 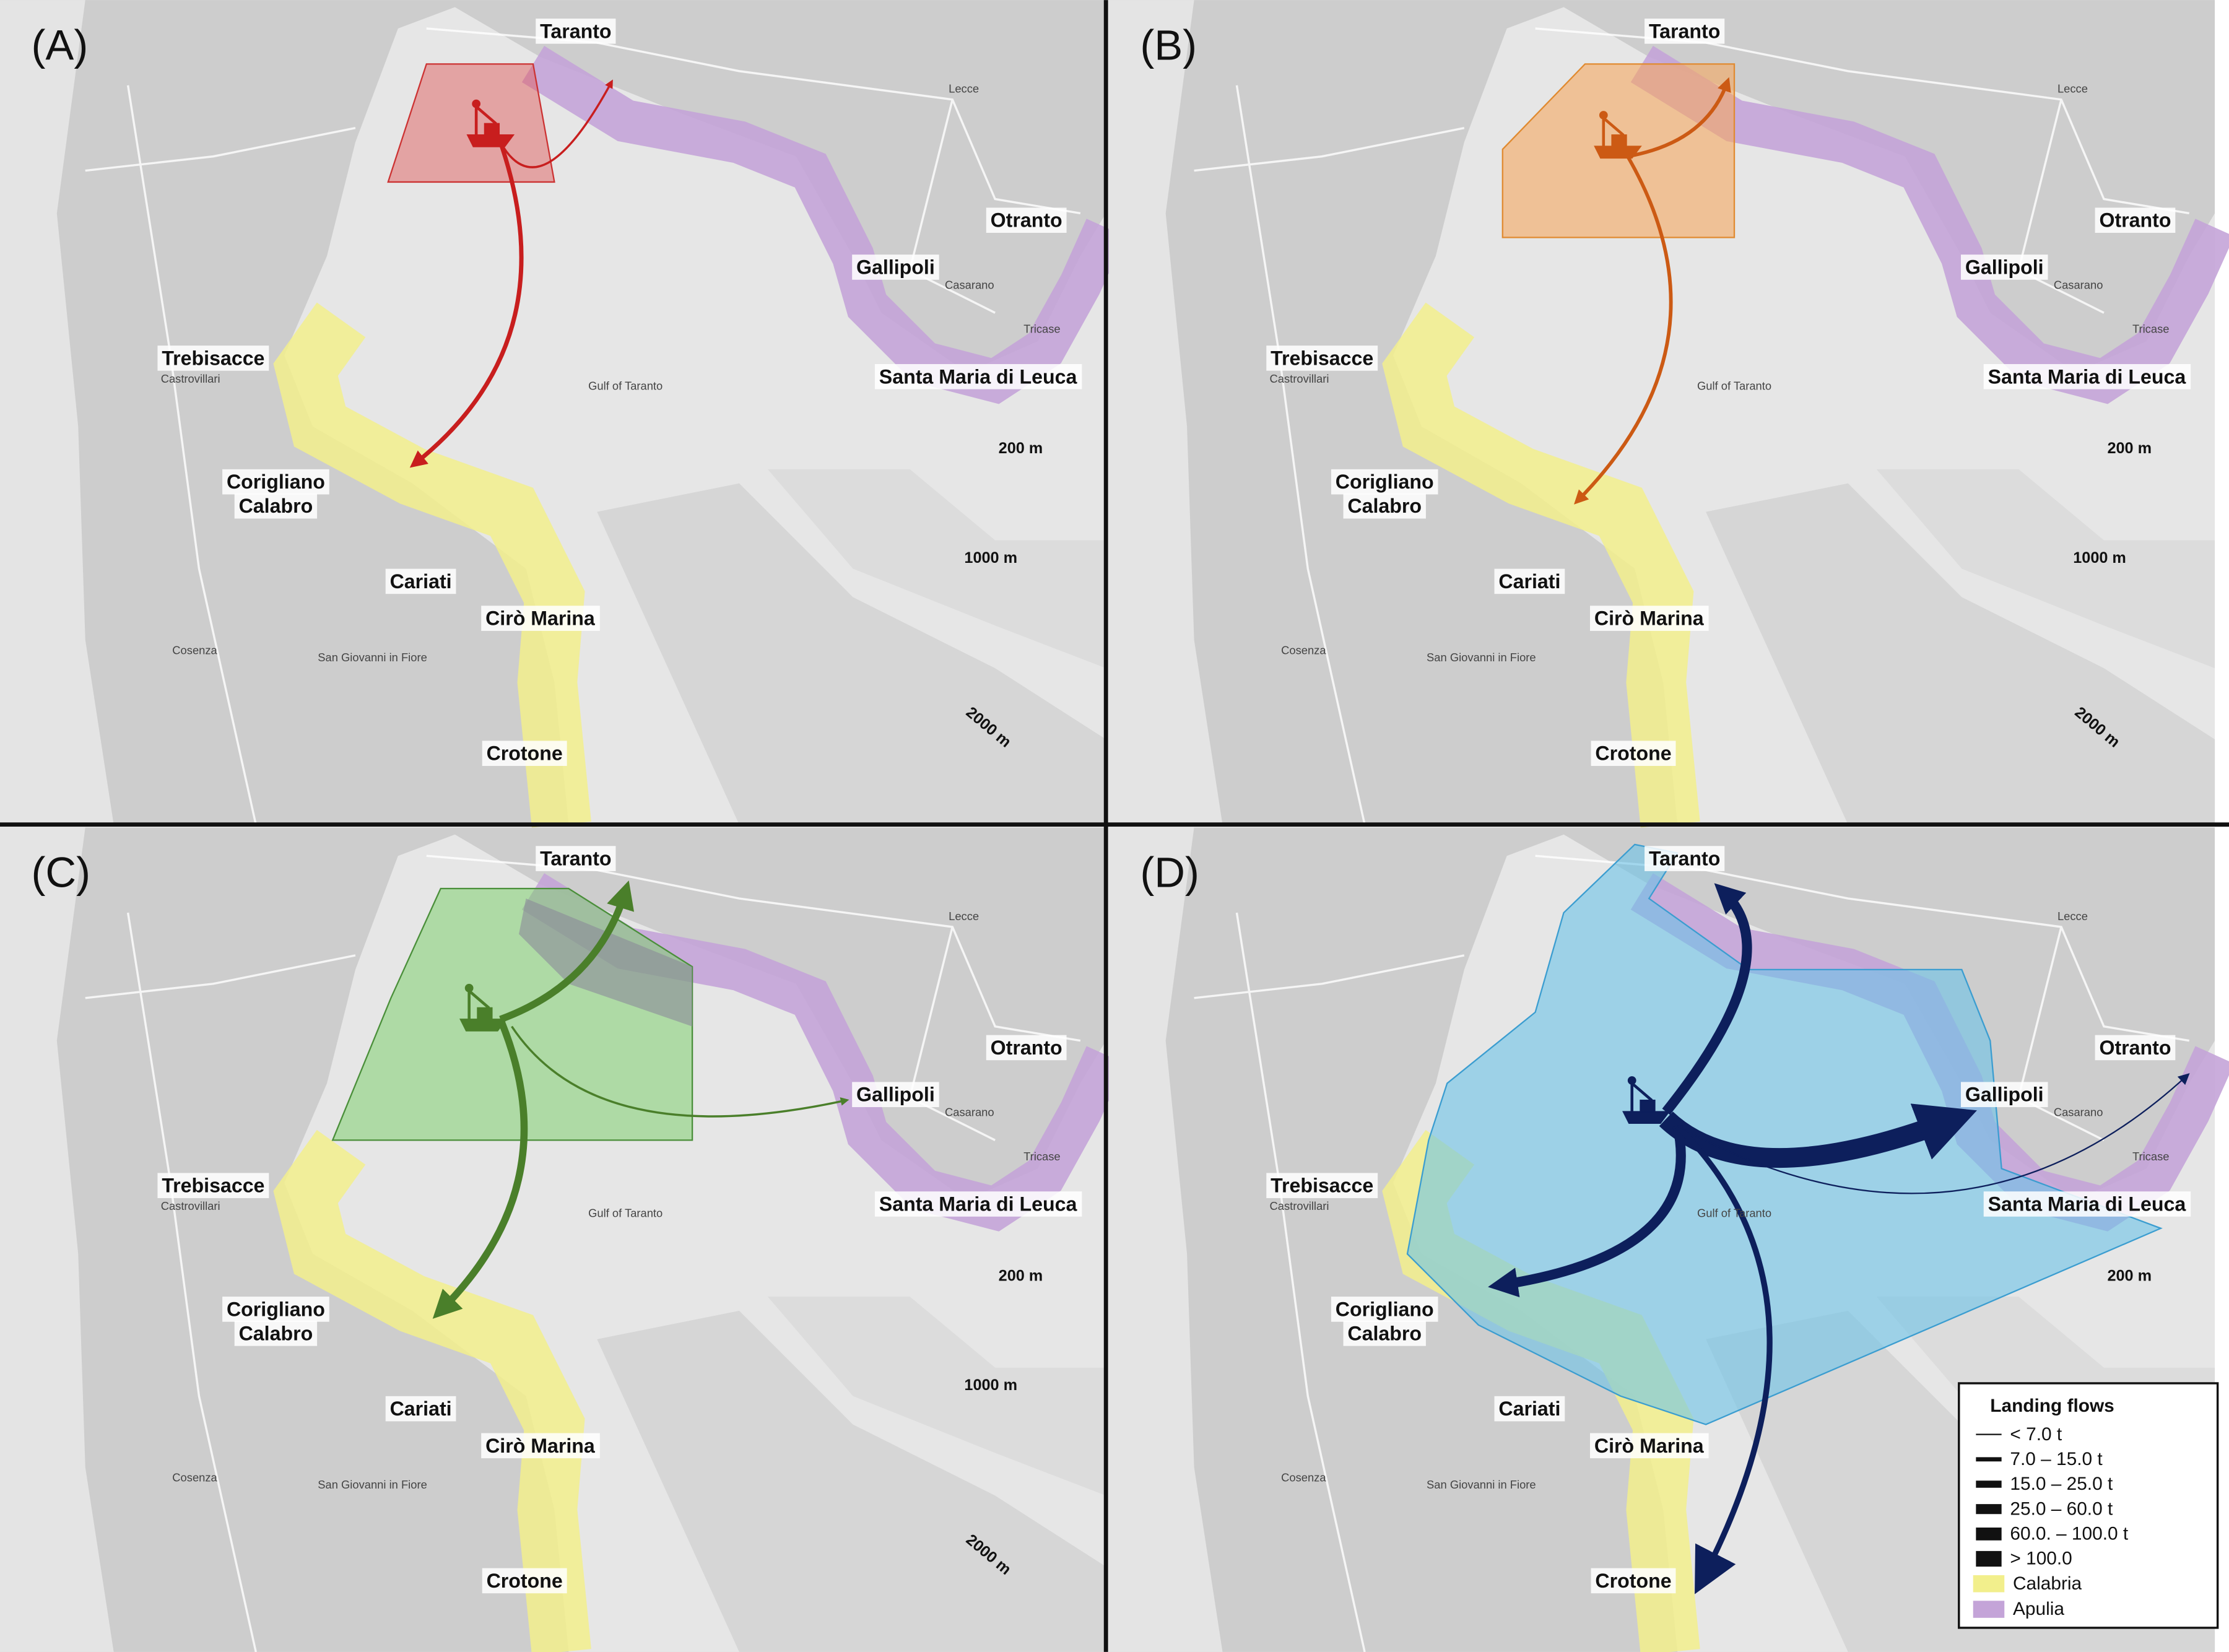 What do you see at coordinates (2052, 1406) in the screenshot?
I see `legend-title: Landing flows` at bounding box center [2052, 1406].